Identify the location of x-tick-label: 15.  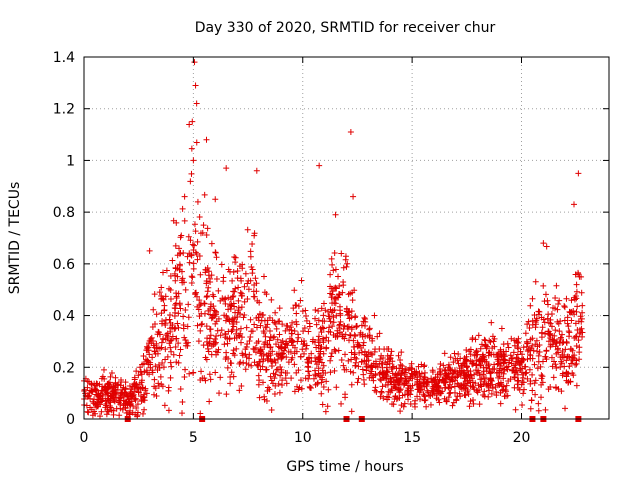
(412, 438).